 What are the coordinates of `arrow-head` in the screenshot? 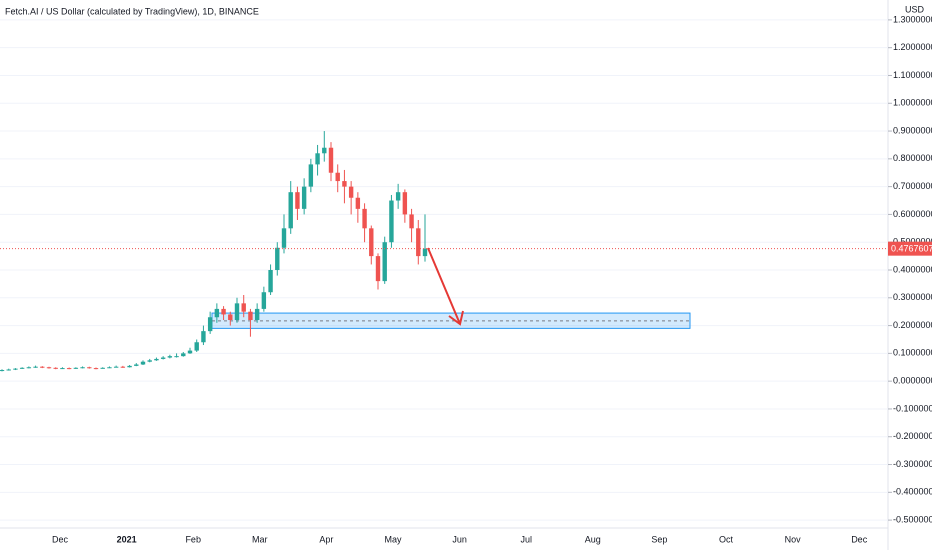 It's located at (456, 318).